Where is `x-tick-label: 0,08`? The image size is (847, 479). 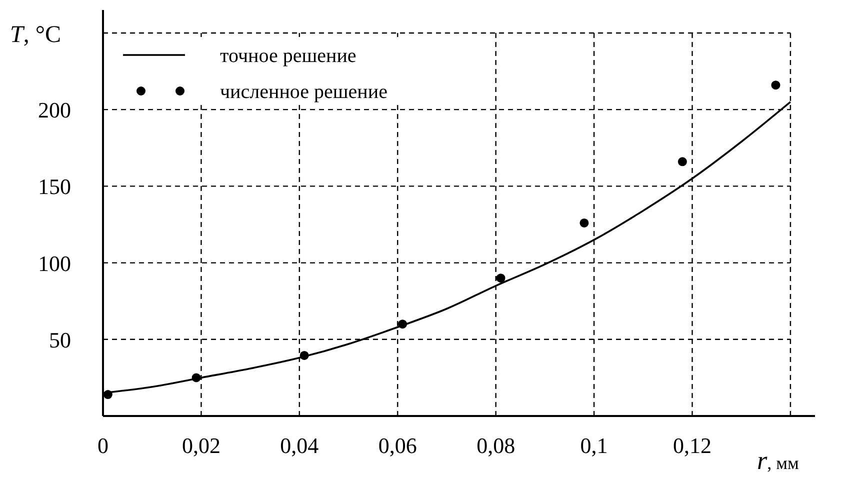 x-tick-label: 0,08 is located at coordinates (496, 445).